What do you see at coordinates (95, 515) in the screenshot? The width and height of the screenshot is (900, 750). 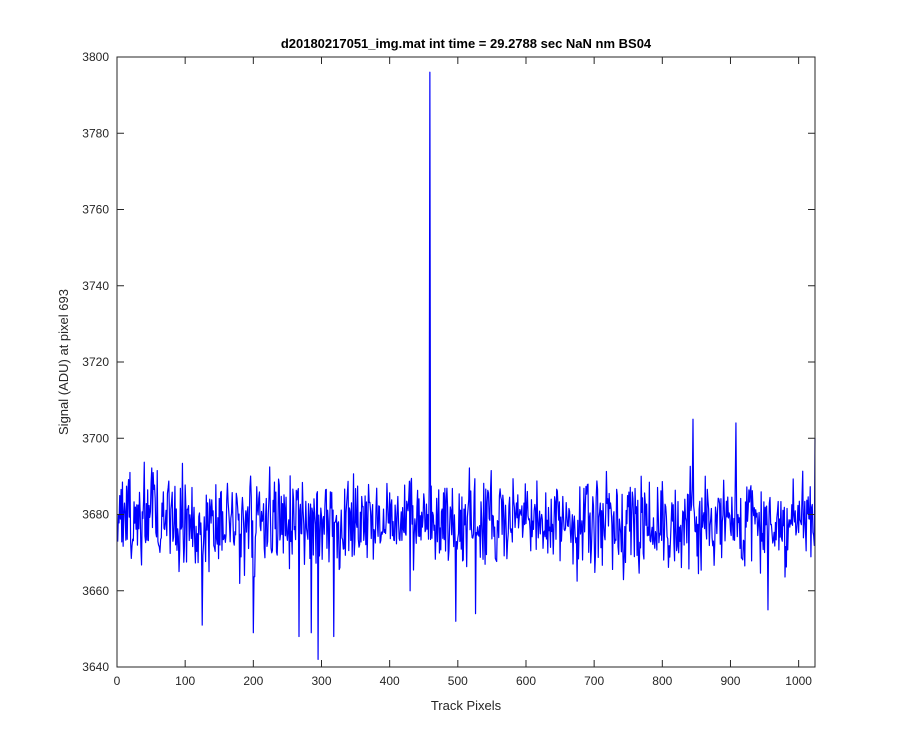 I see `y-tick-label: 3680` at bounding box center [95, 515].